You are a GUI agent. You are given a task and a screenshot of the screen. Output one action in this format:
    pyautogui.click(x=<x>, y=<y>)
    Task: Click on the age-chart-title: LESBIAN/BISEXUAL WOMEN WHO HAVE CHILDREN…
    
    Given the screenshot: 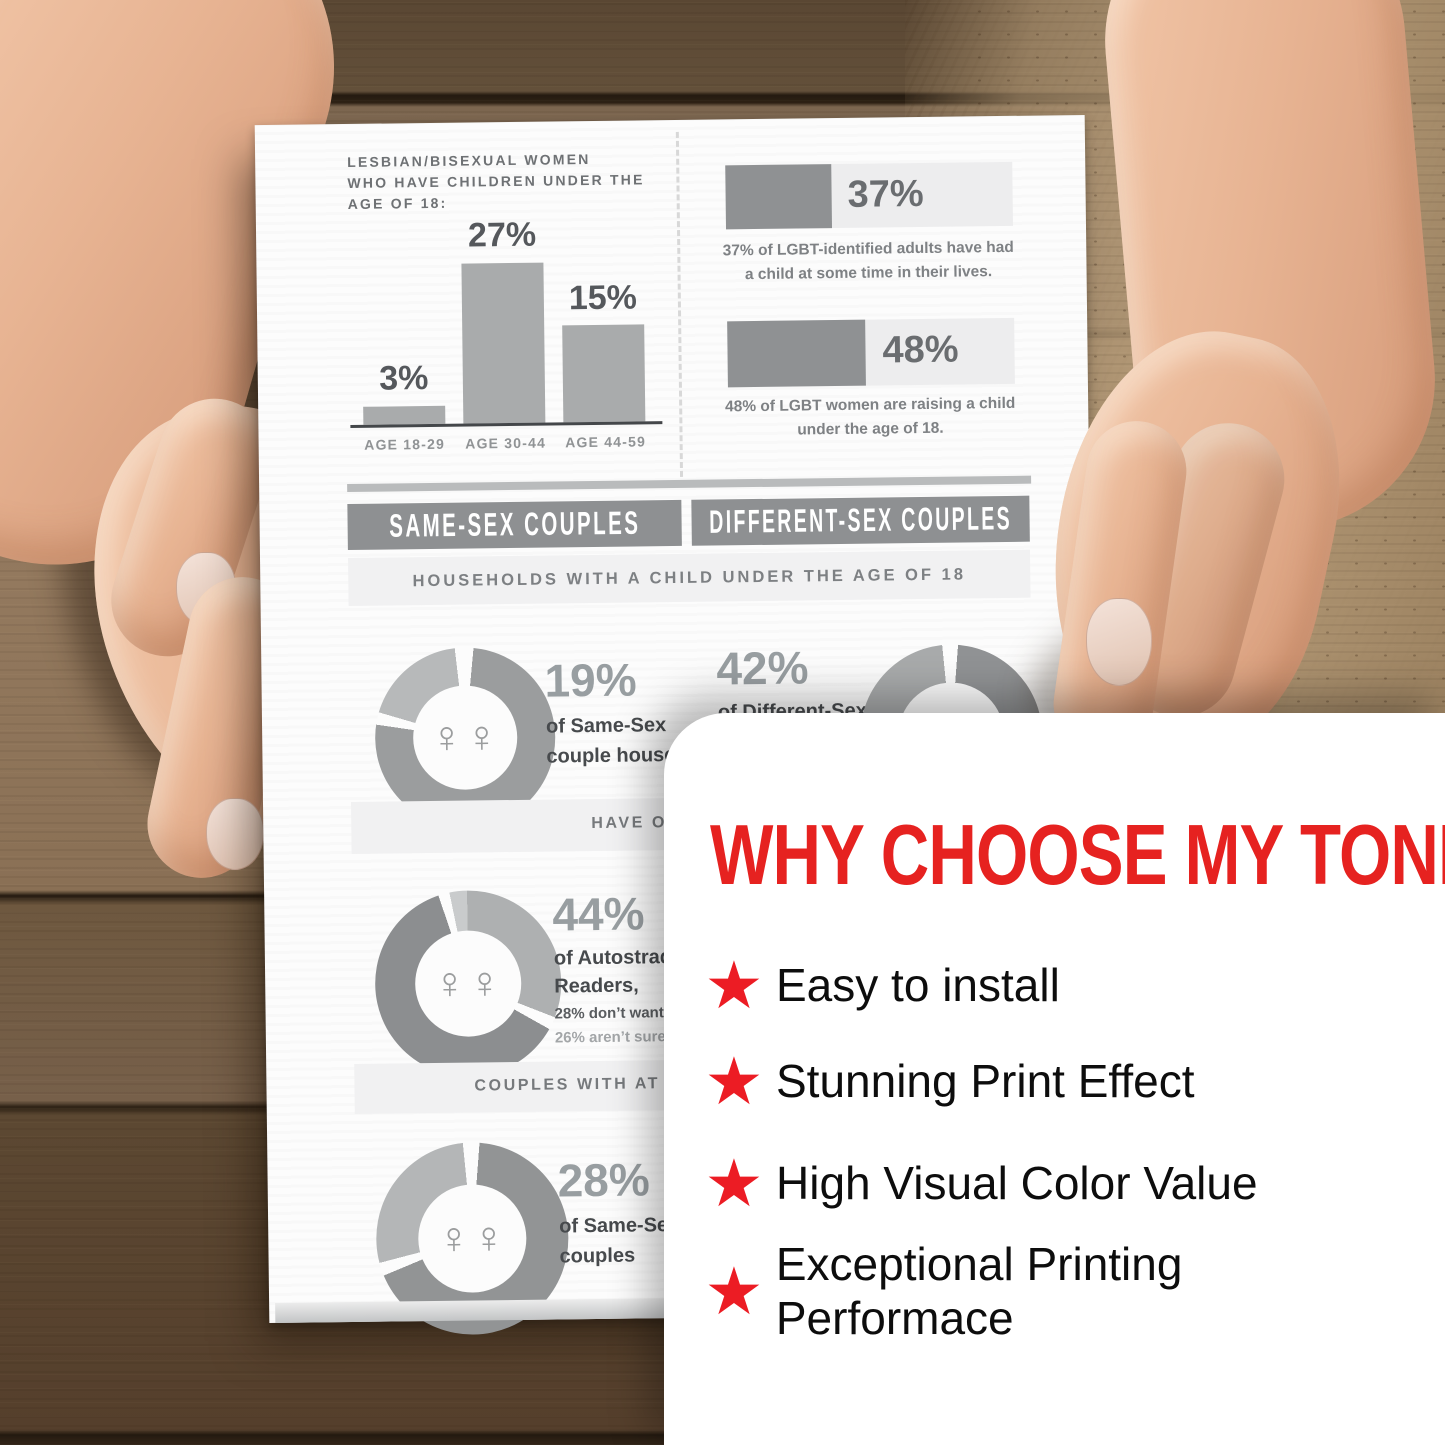 What is the action you would take?
    pyautogui.click(x=517, y=181)
    